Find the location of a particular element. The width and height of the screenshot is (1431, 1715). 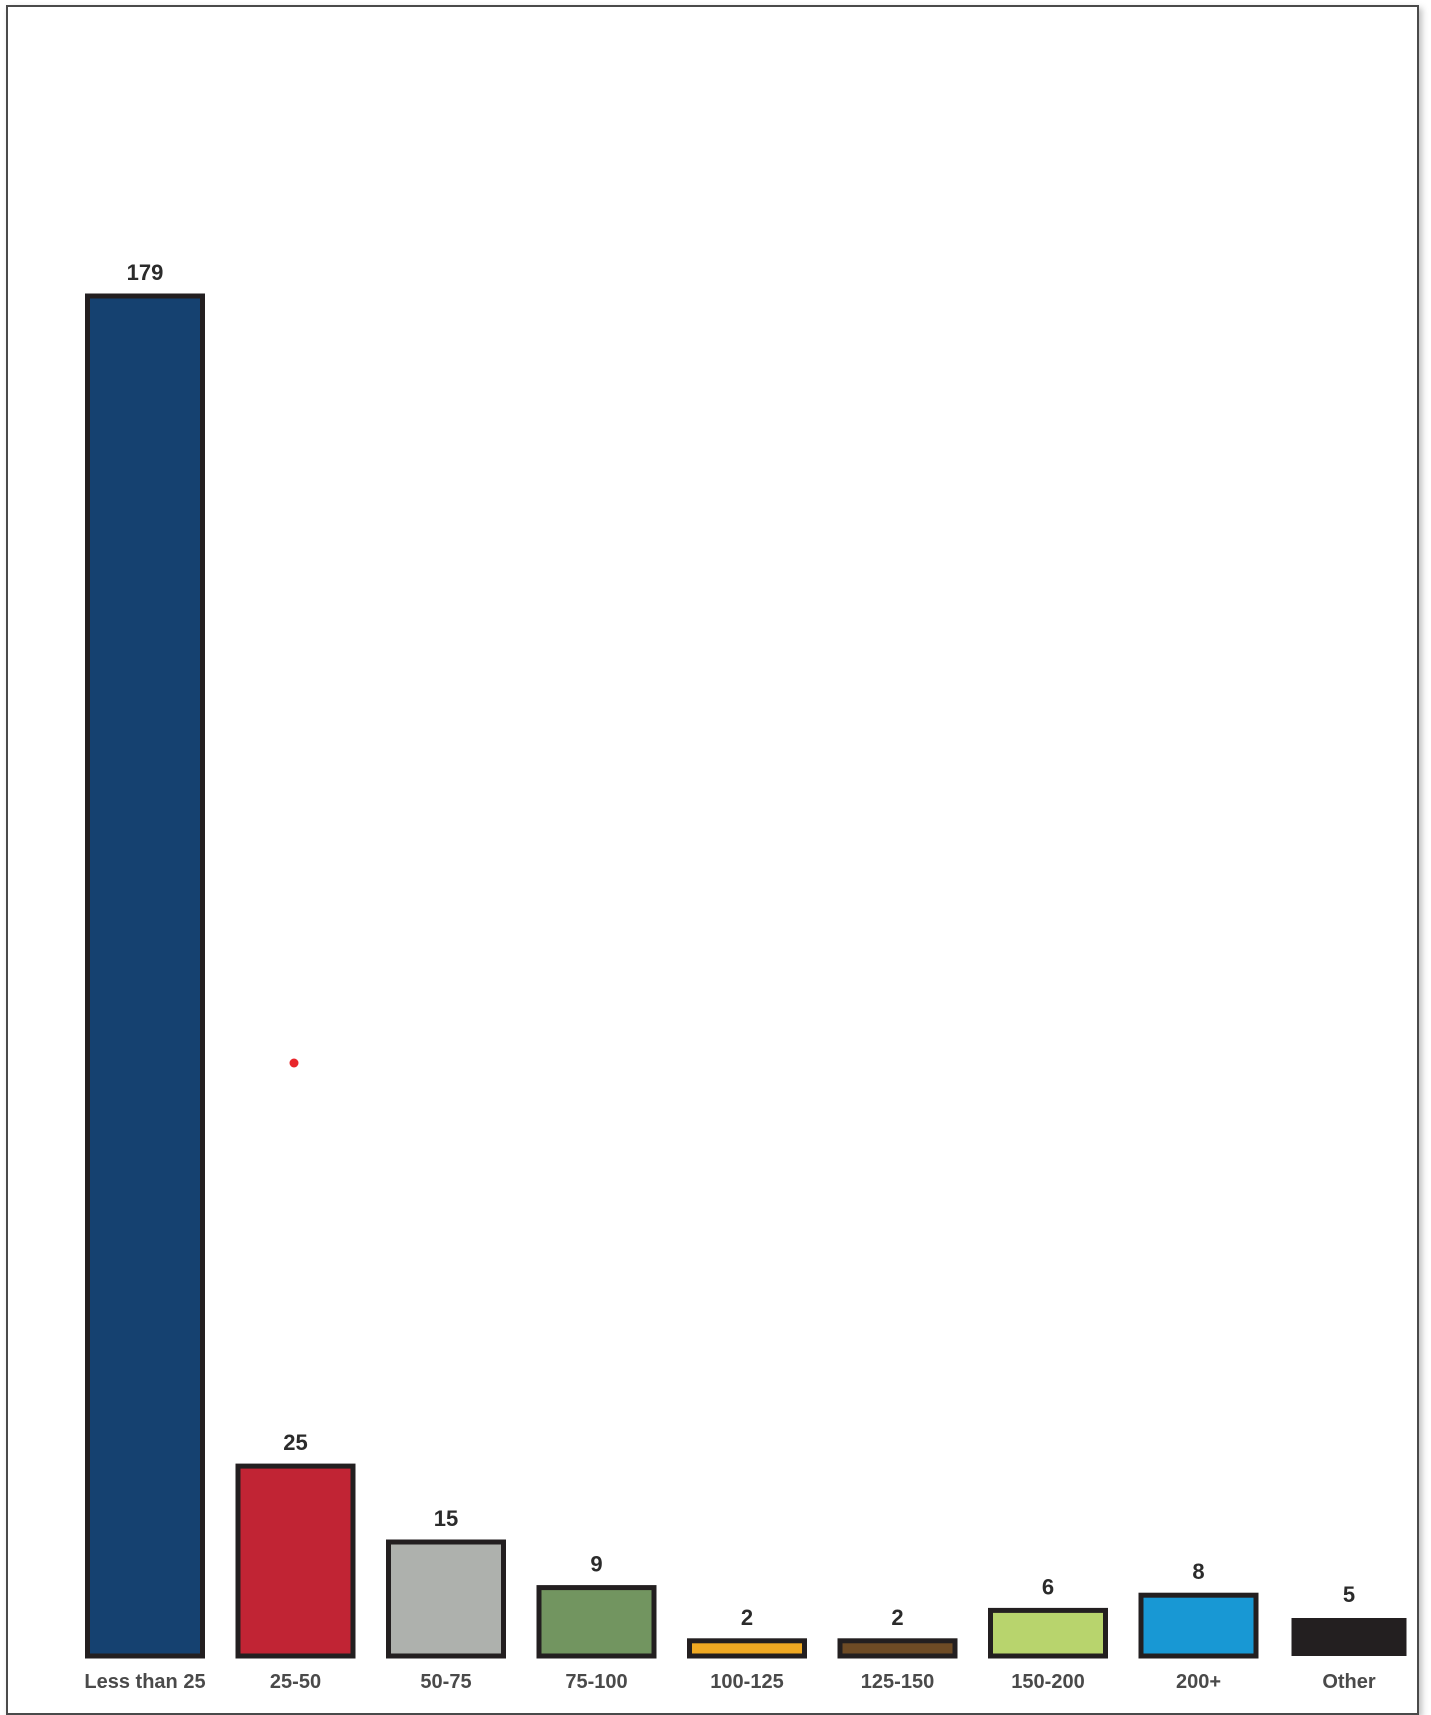

bar-value-label-5: 2 is located at coordinates (897, 1617).